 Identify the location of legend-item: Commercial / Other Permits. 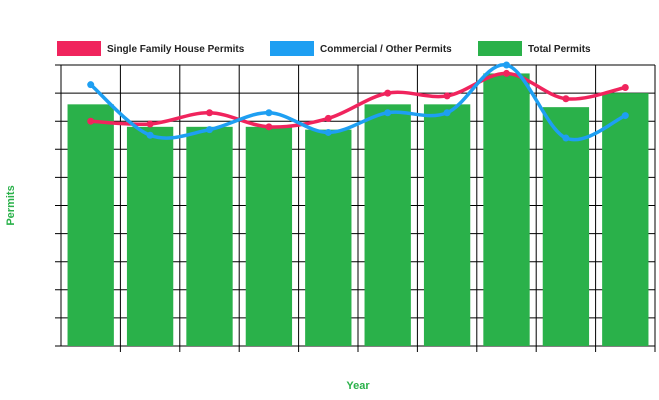
(361, 48).